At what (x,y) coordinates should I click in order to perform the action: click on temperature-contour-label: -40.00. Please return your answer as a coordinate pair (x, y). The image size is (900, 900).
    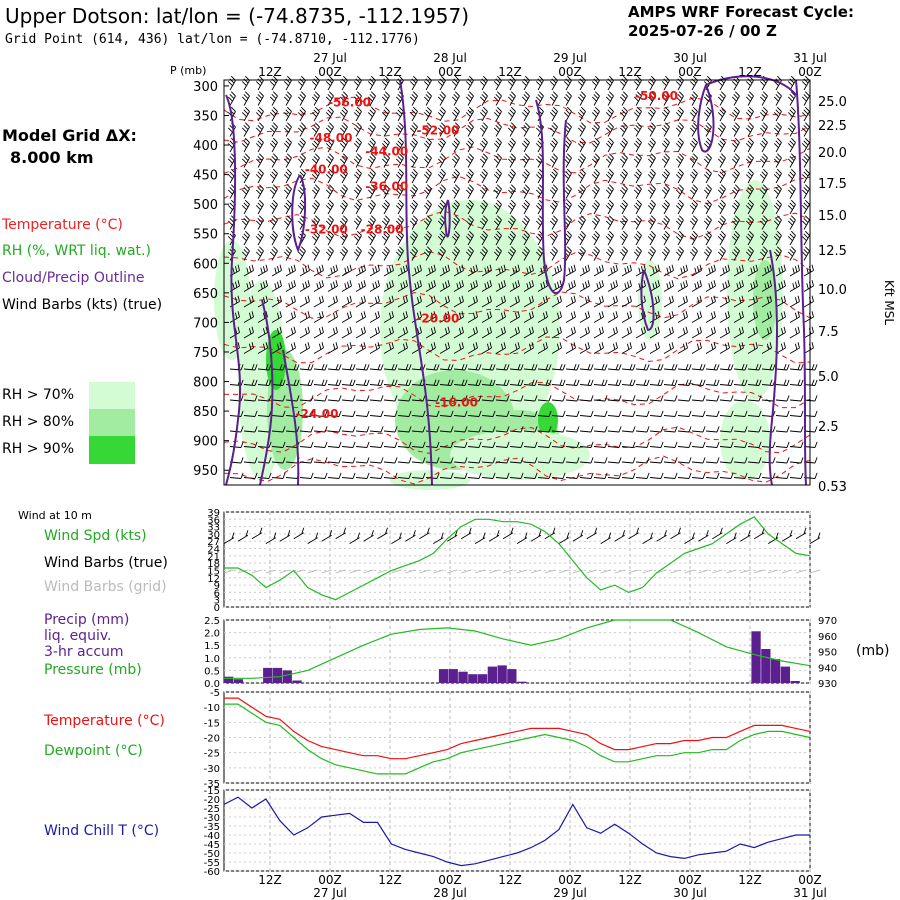
    Looking at the image, I should click on (326, 169).